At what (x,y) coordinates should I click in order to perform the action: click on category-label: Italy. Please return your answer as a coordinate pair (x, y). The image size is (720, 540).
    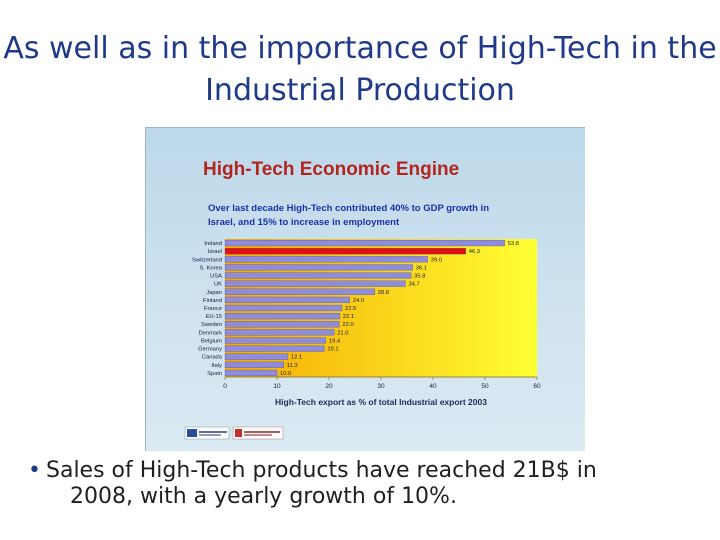
    Looking at the image, I should click on (216, 366).